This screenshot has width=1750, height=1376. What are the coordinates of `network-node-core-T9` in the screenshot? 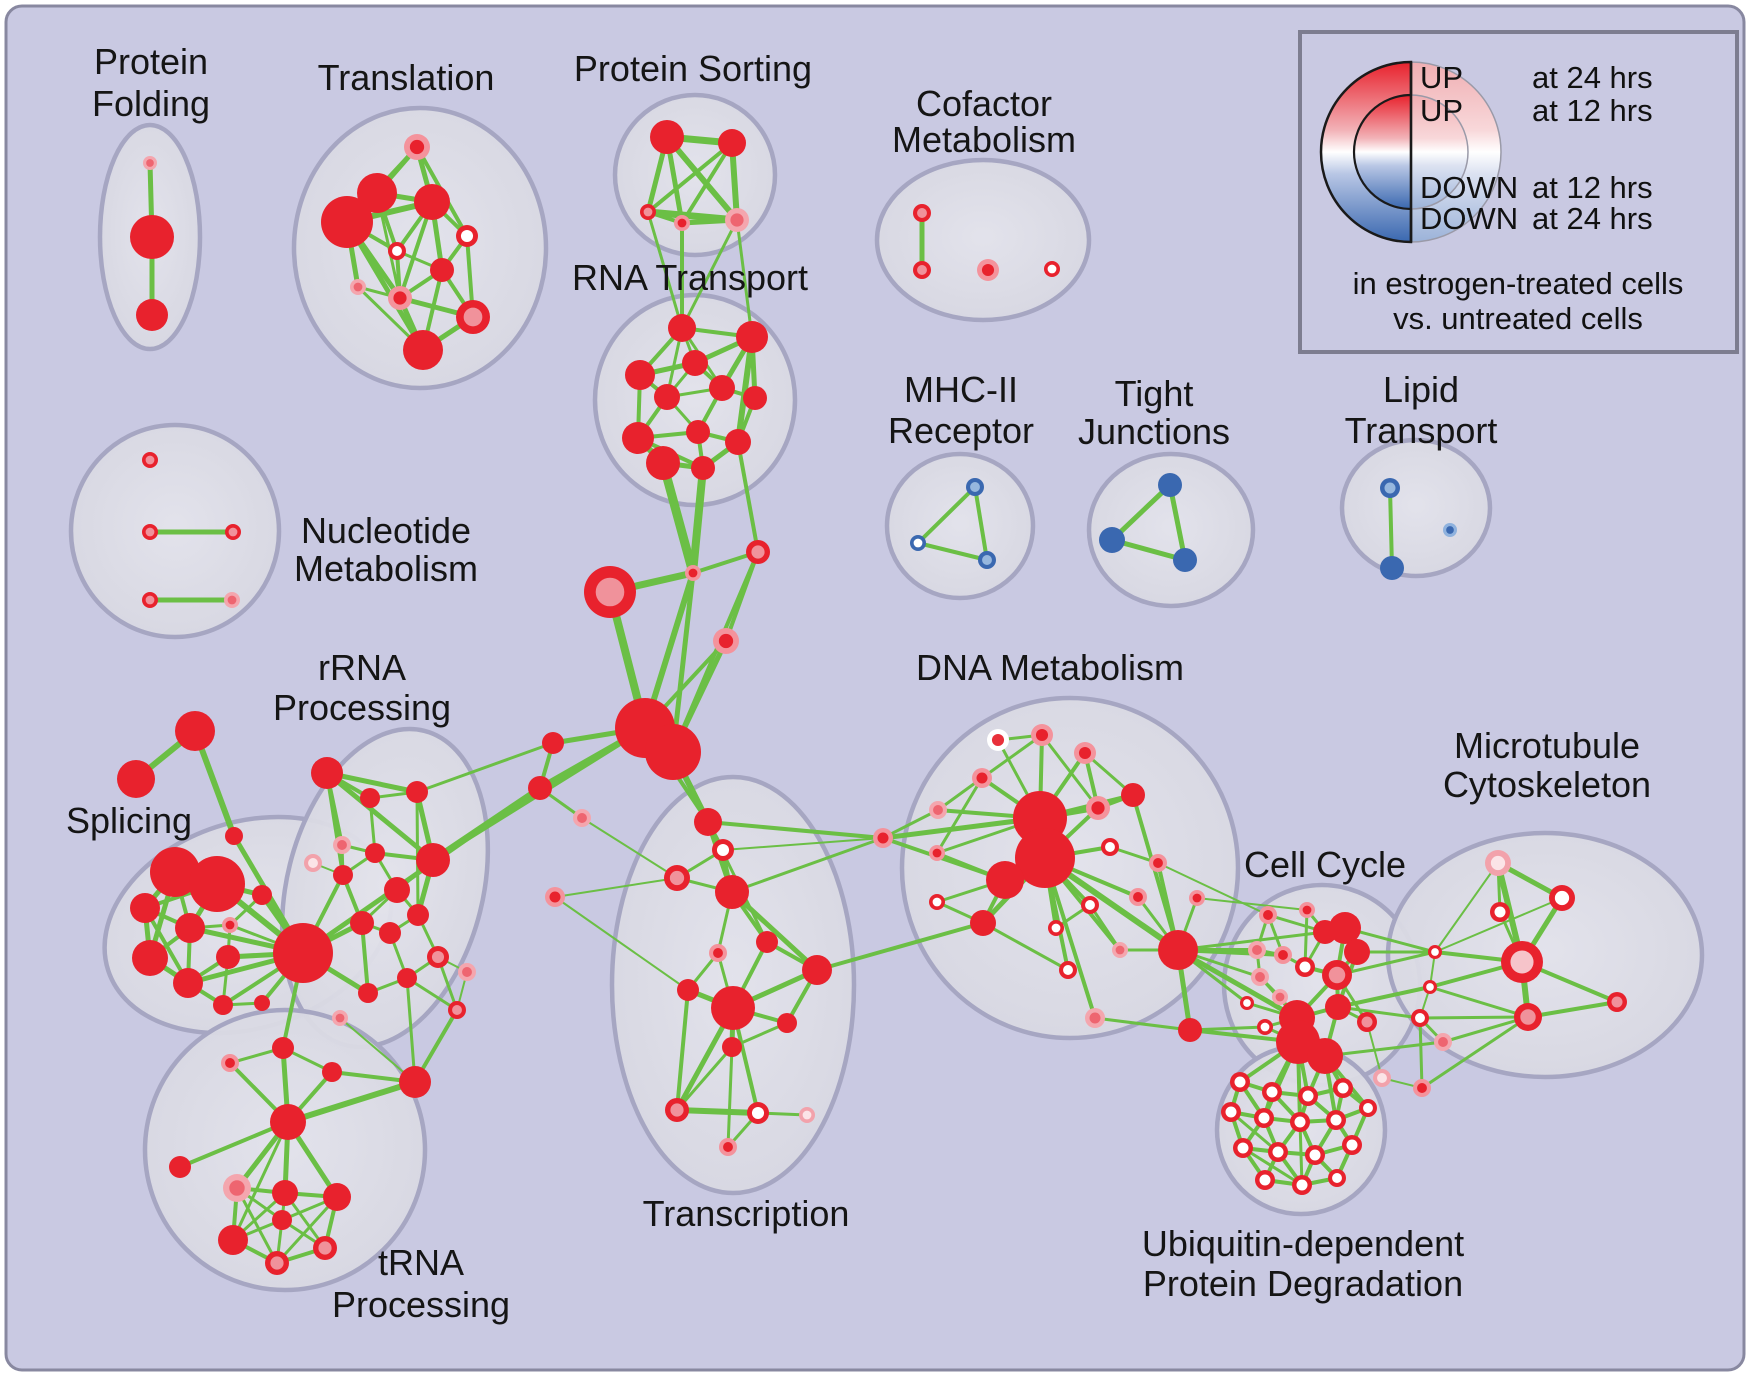 It's located at (400, 298).